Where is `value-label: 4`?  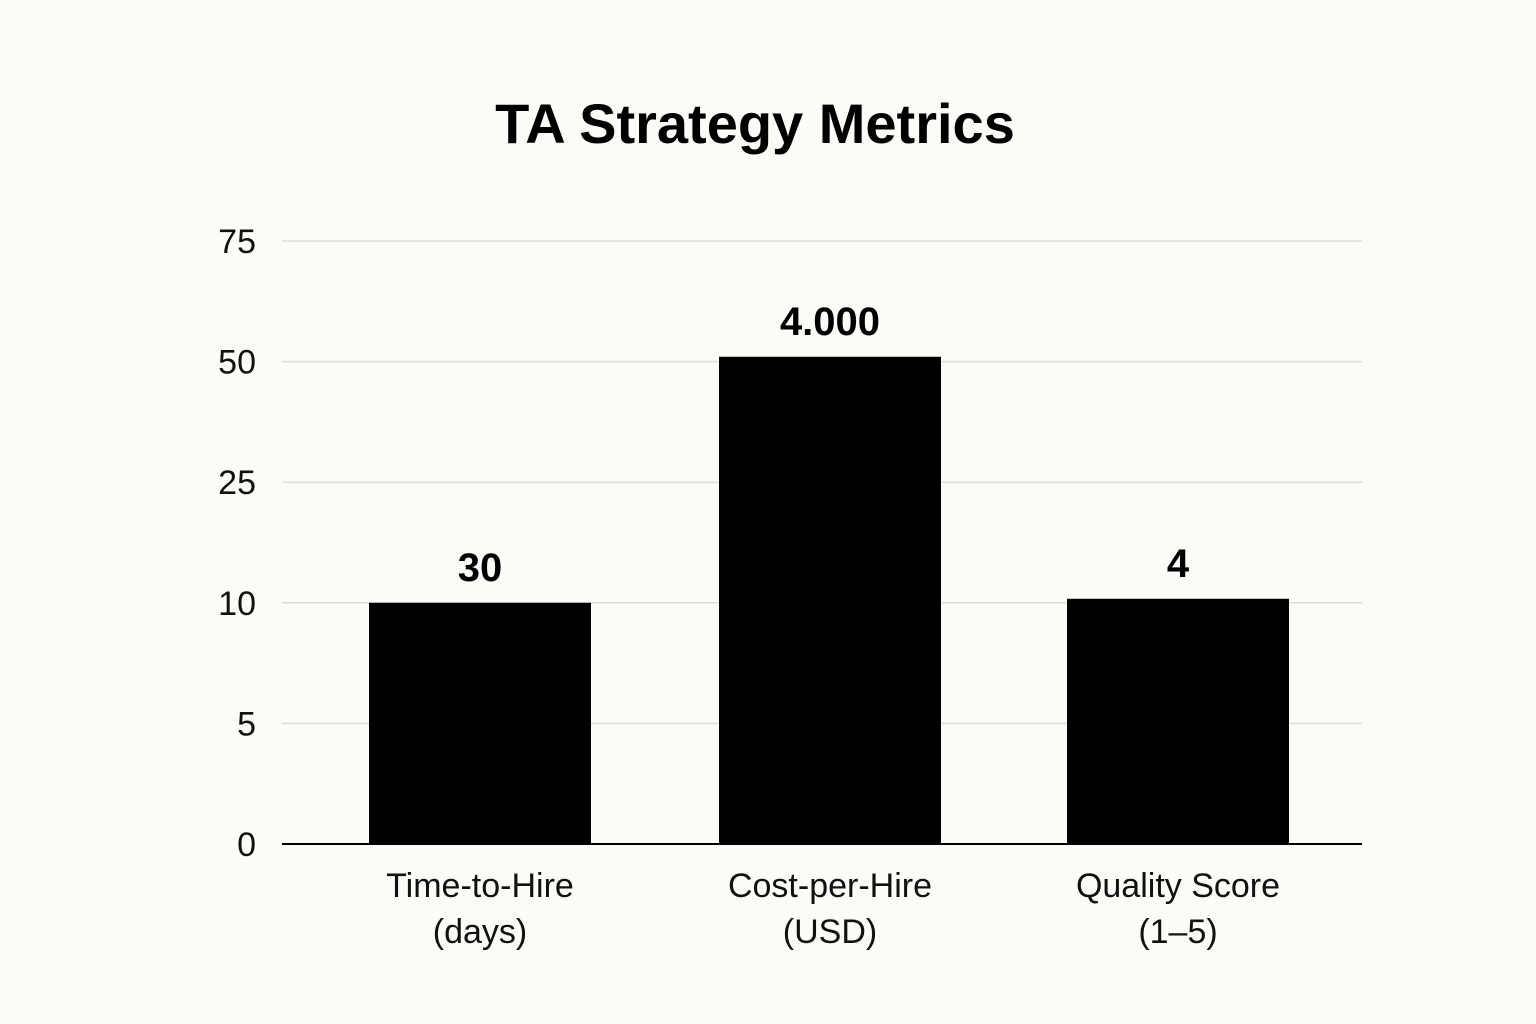 value-label: 4 is located at coordinates (1178, 564).